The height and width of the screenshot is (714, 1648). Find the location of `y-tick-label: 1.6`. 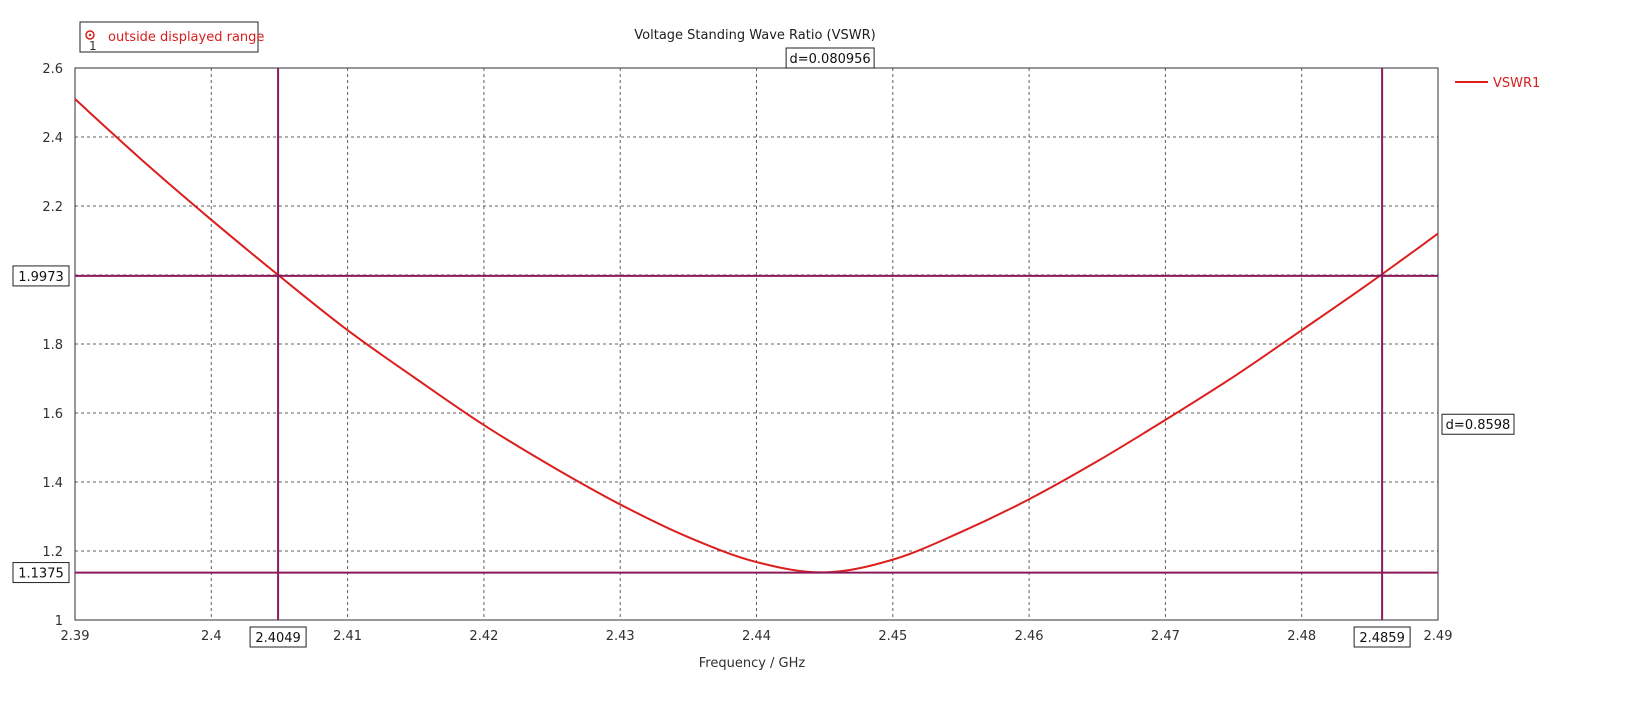

y-tick-label: 1.6 is located at coordinates (52, 414).